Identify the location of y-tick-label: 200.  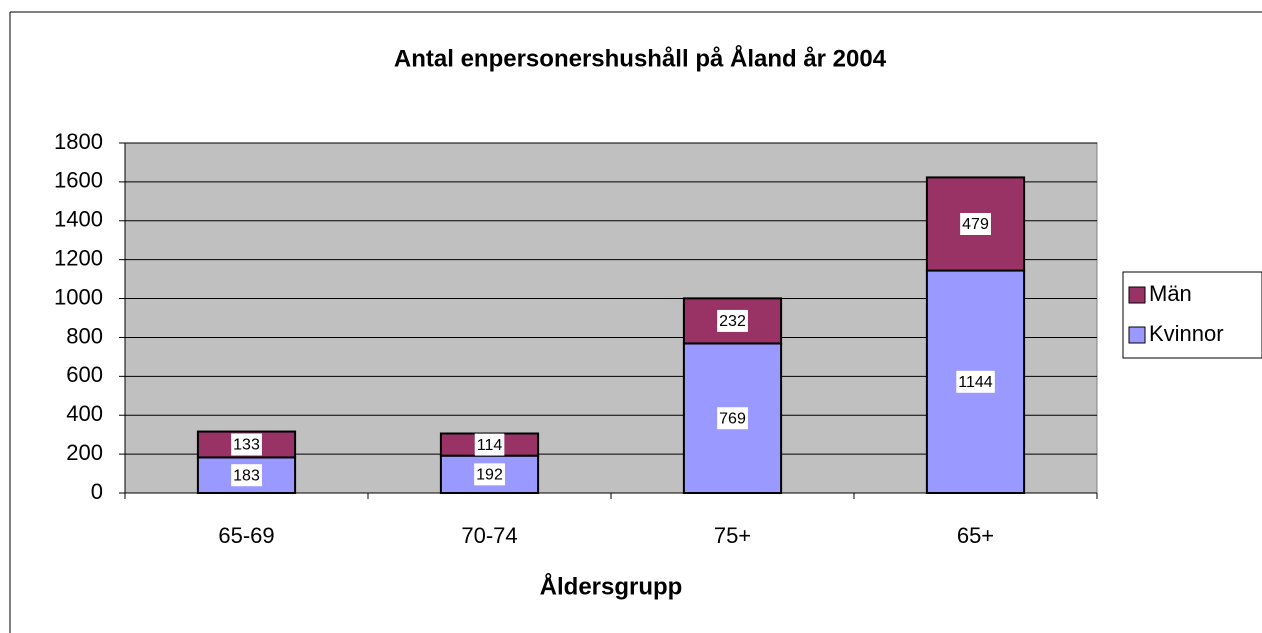
(84, 452).